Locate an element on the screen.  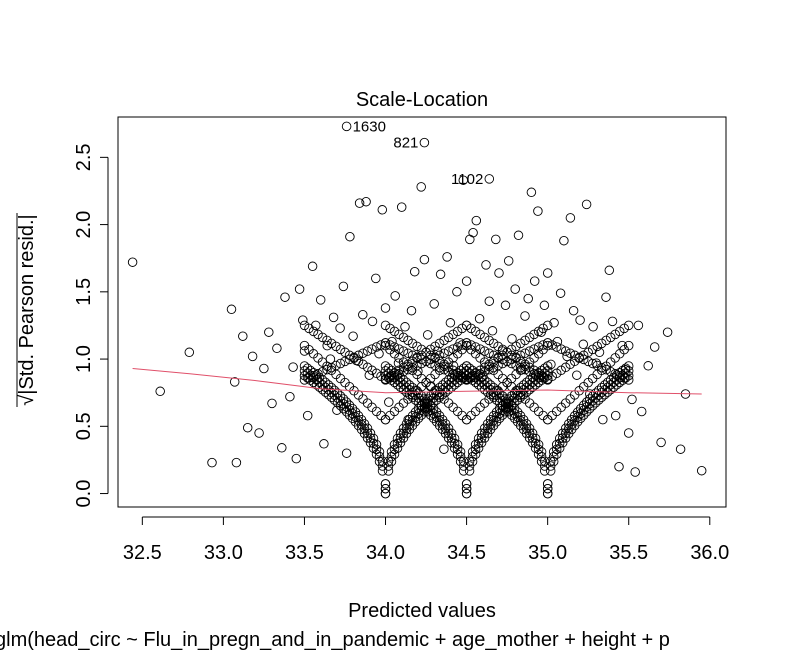
y-axis-label-root: √ is located at coordinates (27, 400).